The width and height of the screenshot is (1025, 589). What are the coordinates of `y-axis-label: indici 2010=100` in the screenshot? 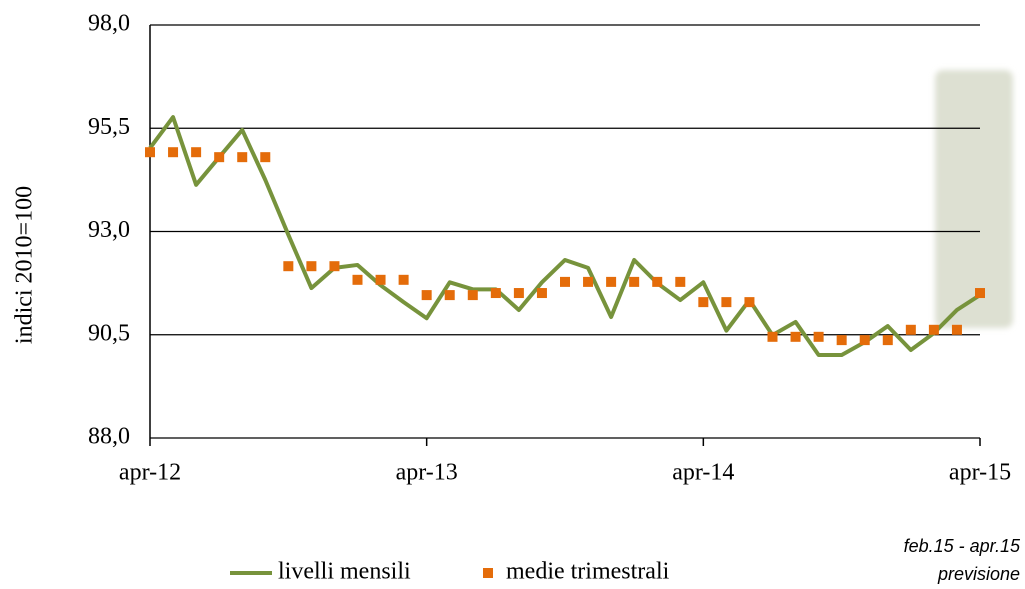 It's located at (25, 265).